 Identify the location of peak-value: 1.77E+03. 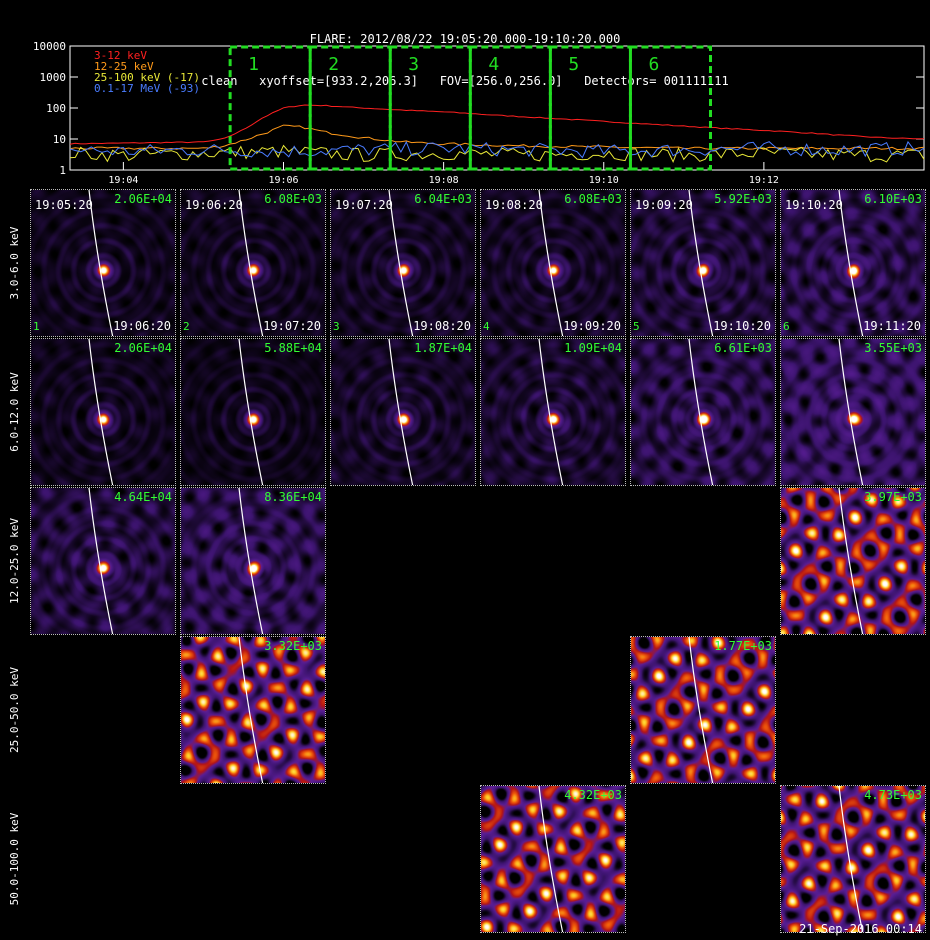
(743, 646).